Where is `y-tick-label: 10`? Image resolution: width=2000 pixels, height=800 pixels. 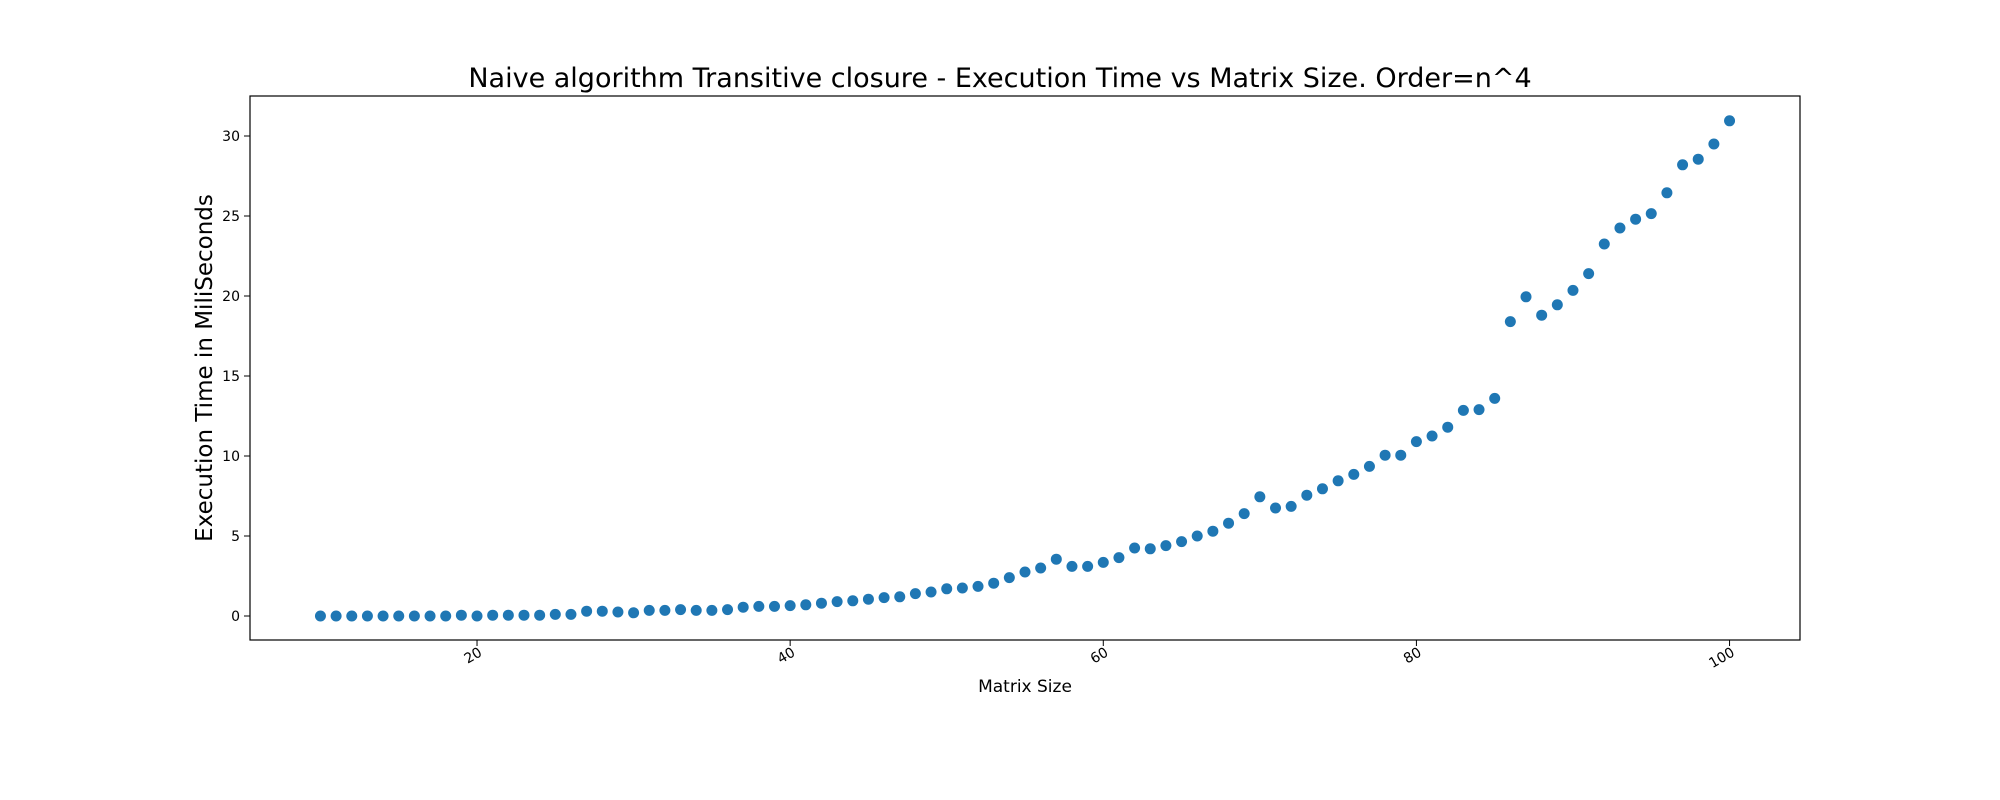 y-tick-label: 10 is located at coordinates (231, 457).